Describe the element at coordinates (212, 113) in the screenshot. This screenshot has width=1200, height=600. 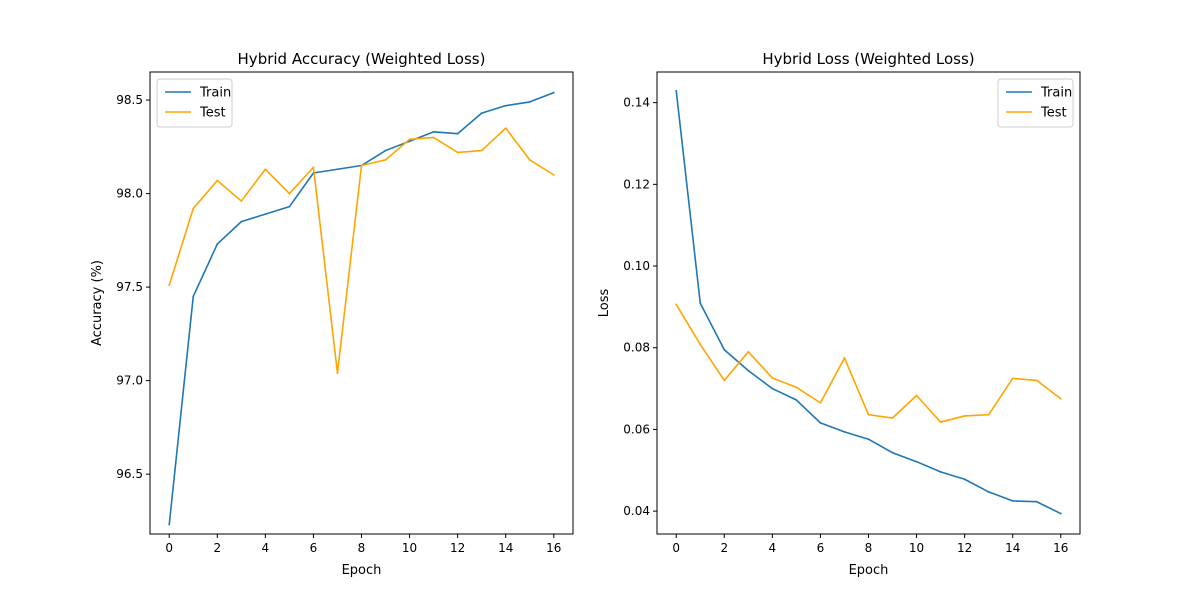
I see `accuracy-legend-label-test: Test` at that location.